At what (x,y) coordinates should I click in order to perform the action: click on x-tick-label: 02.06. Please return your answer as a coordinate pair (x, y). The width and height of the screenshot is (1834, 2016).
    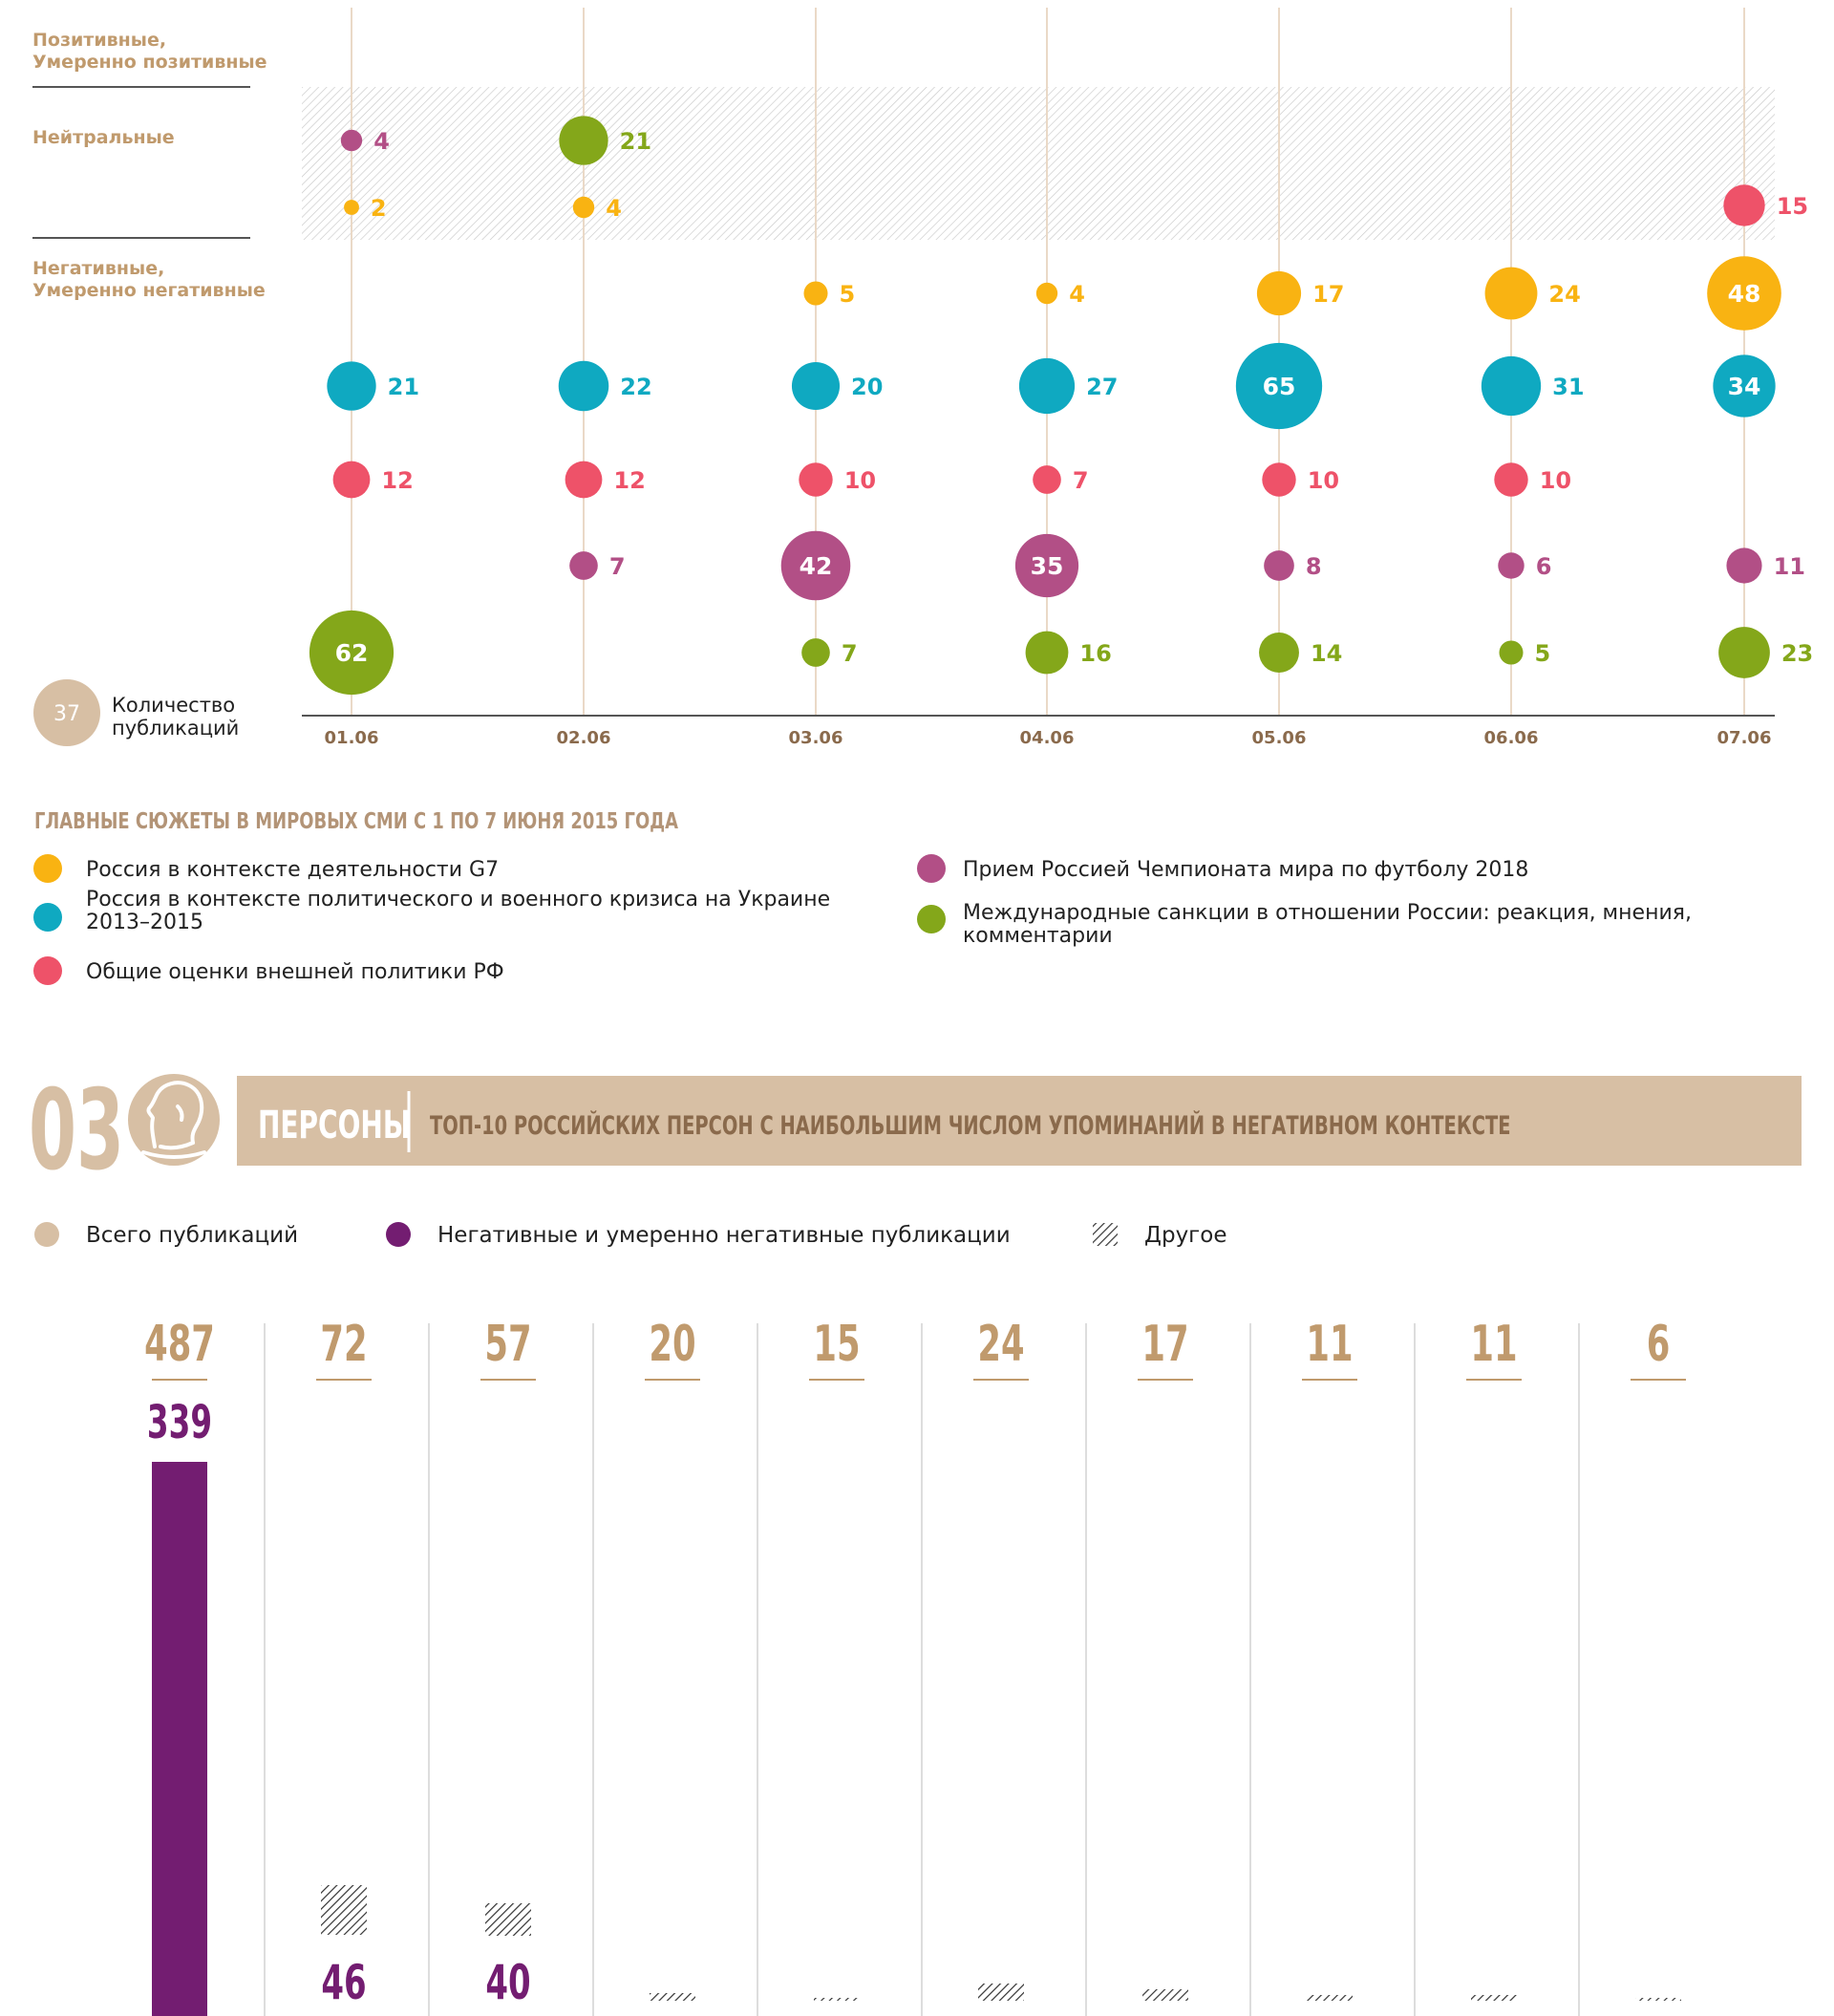
    Looking at the image, I should click on (584, 738).